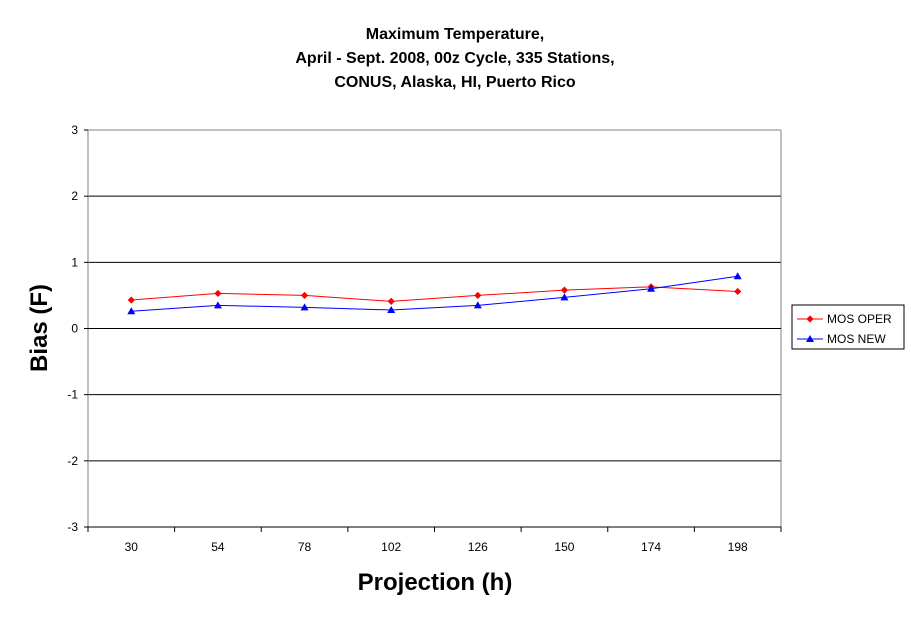 The height and width of the screenshot is (623, 911). I want to click on chart-title-line-1: Maximum Temperature,, so click(455, 34).